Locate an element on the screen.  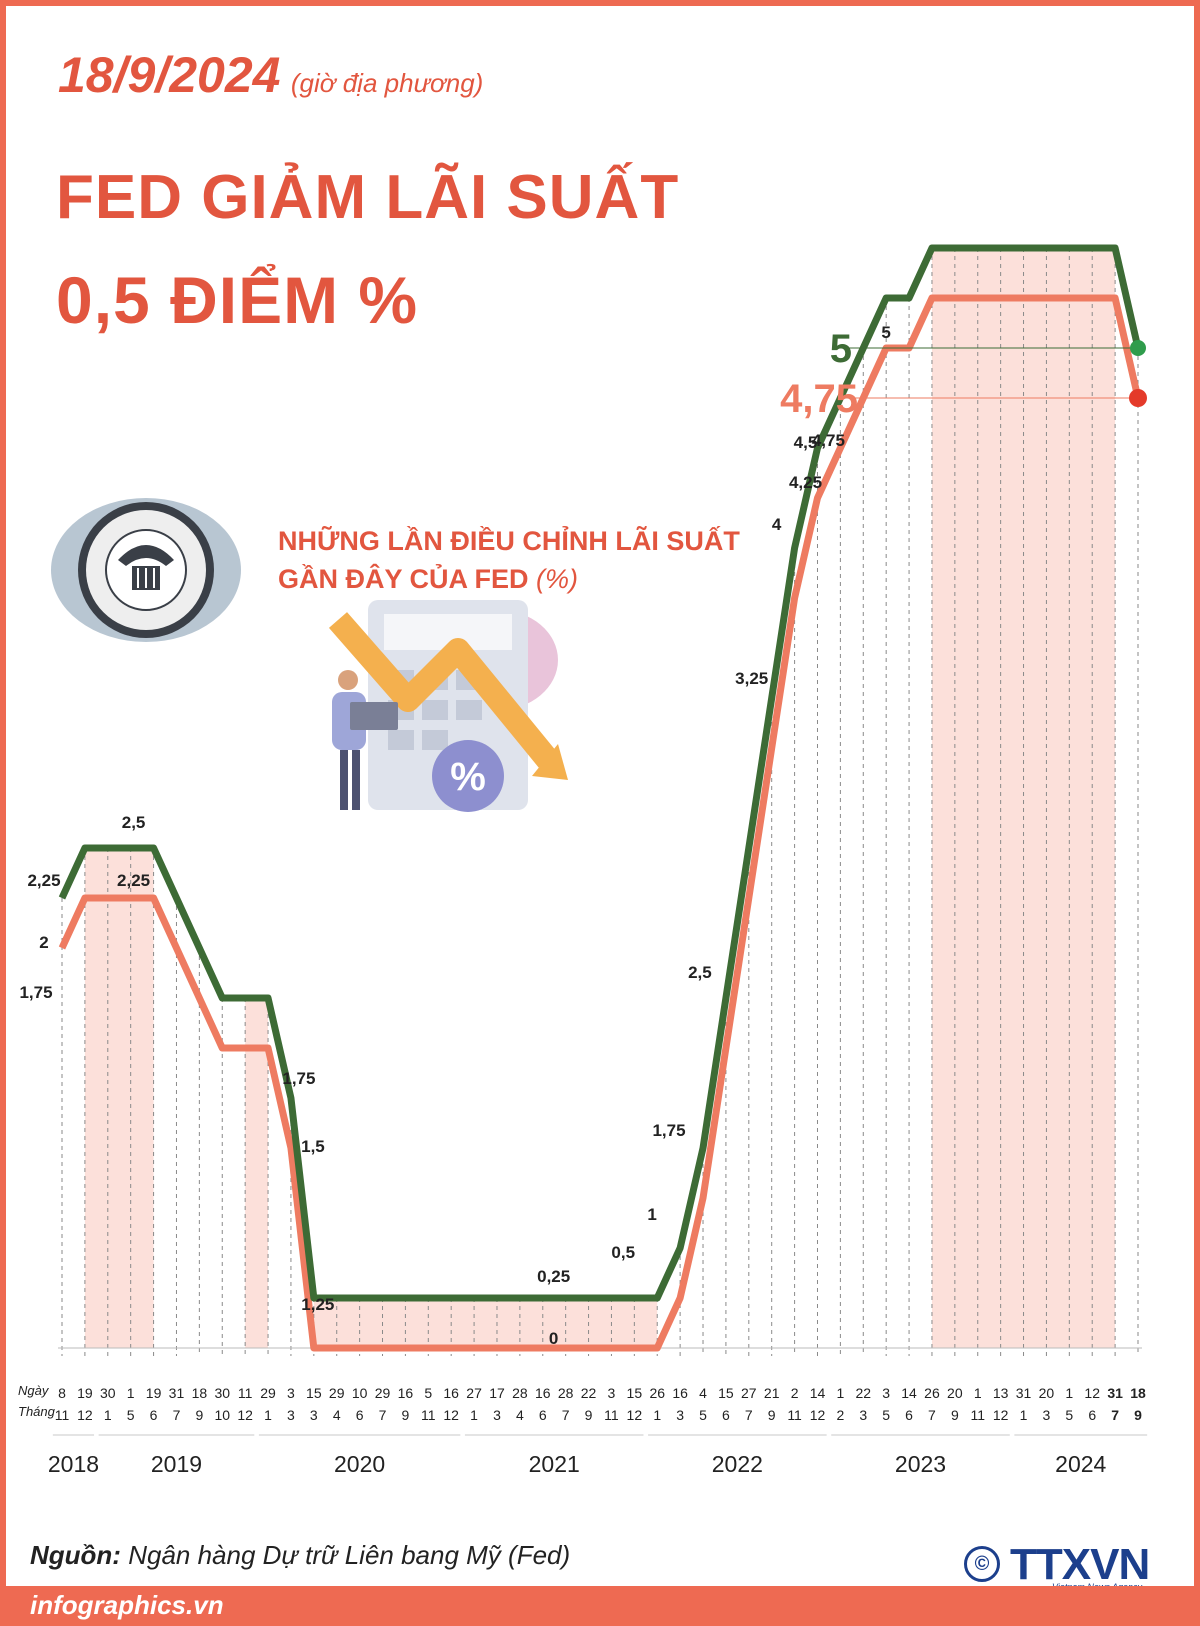
value-label: 2 is located at coordinates (43, 942).